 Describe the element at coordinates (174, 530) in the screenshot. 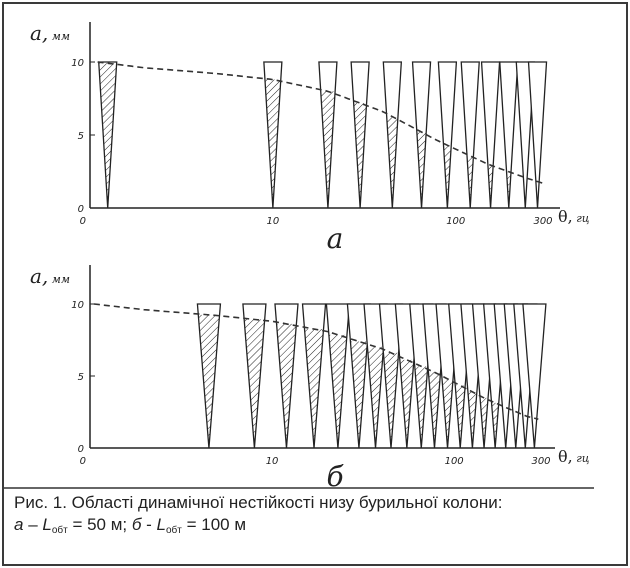

I see `caption-sub-2: обт` at that location.